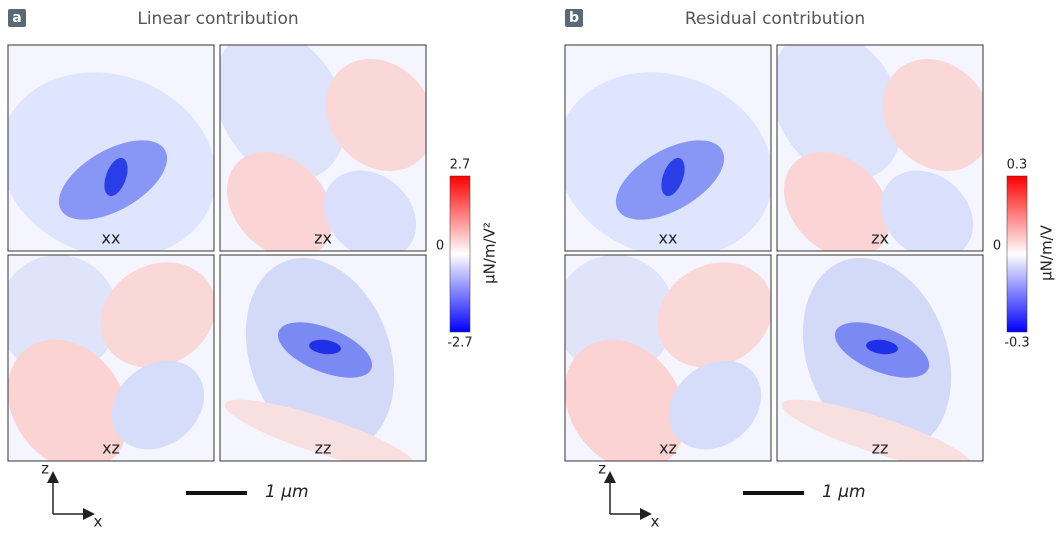  I want to click on panel-title: Linear contribution, so click(217, 19).